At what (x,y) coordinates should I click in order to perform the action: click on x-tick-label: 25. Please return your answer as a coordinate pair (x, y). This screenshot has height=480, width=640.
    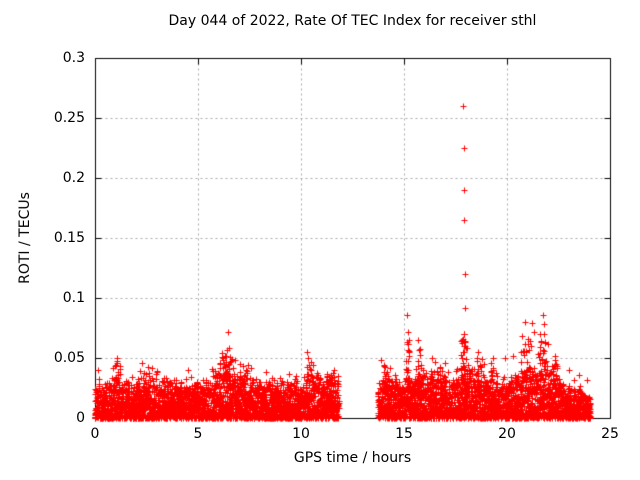
    Looking at the image, I should click on (610, 434).